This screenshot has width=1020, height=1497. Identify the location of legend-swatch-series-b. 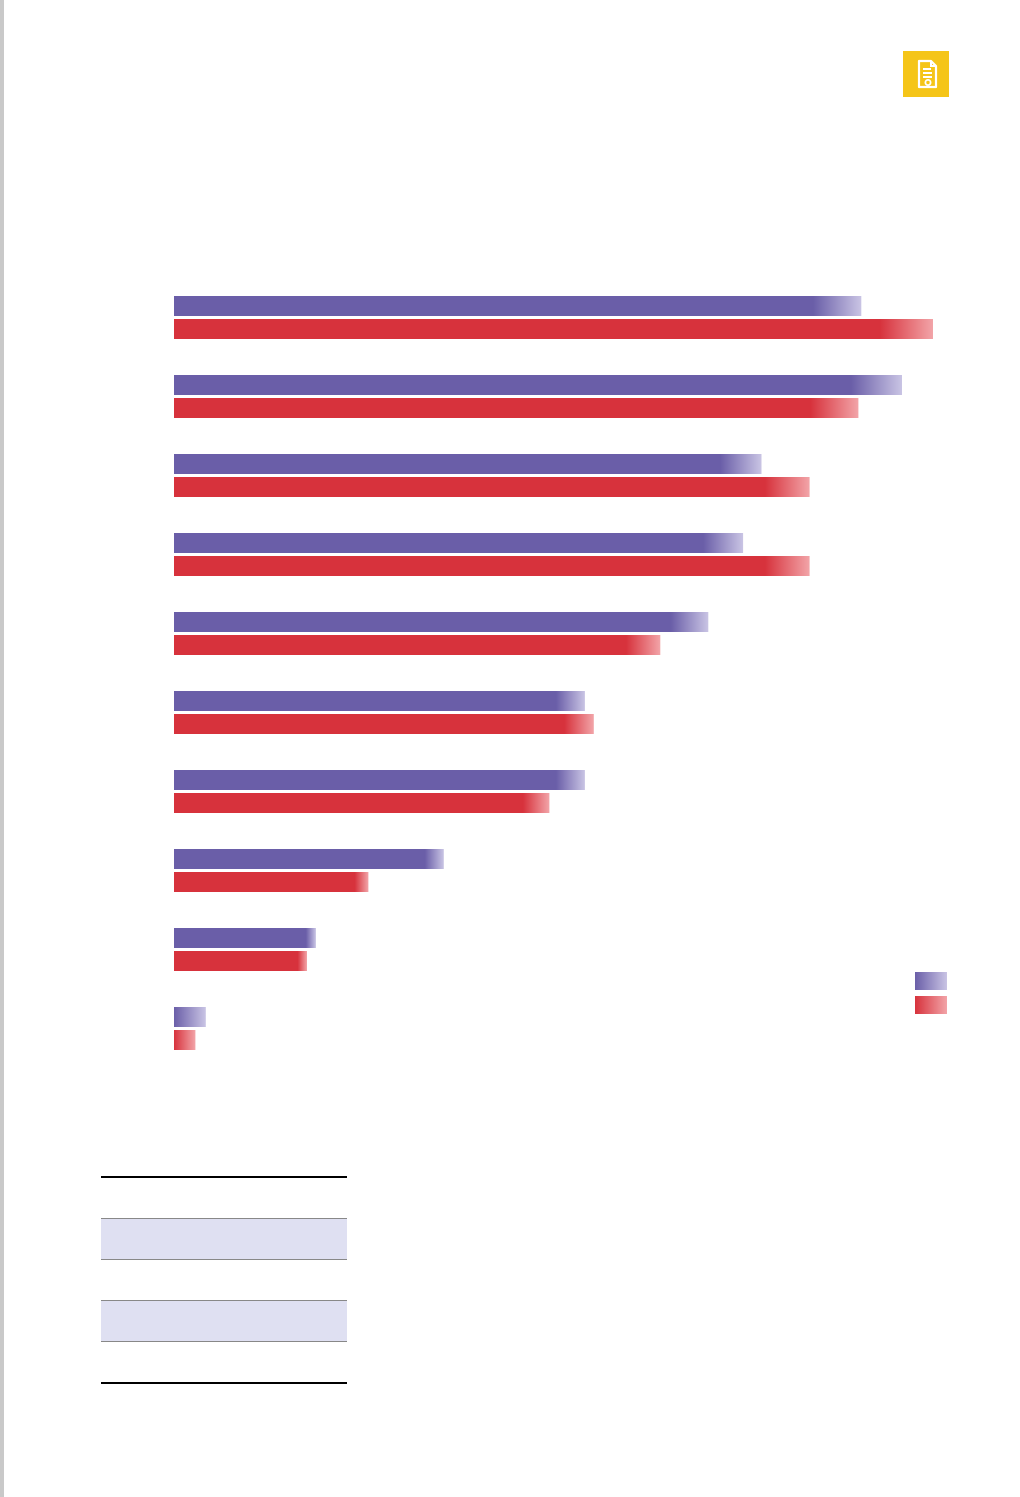
(931, 1005).